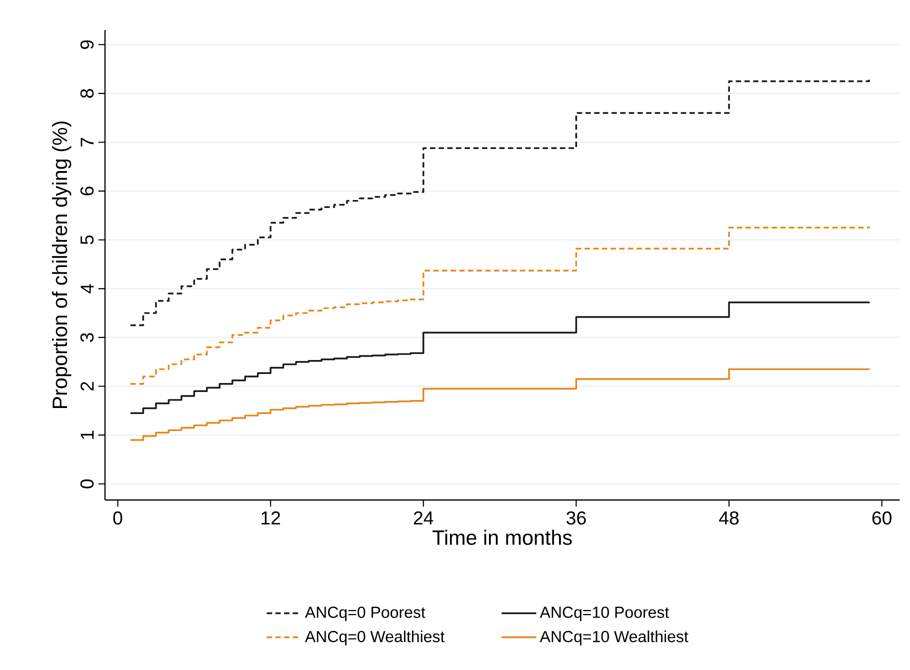 This screenshot has height=670, width=910. I want to click on x-tick-label: 24, so click(424, 517).